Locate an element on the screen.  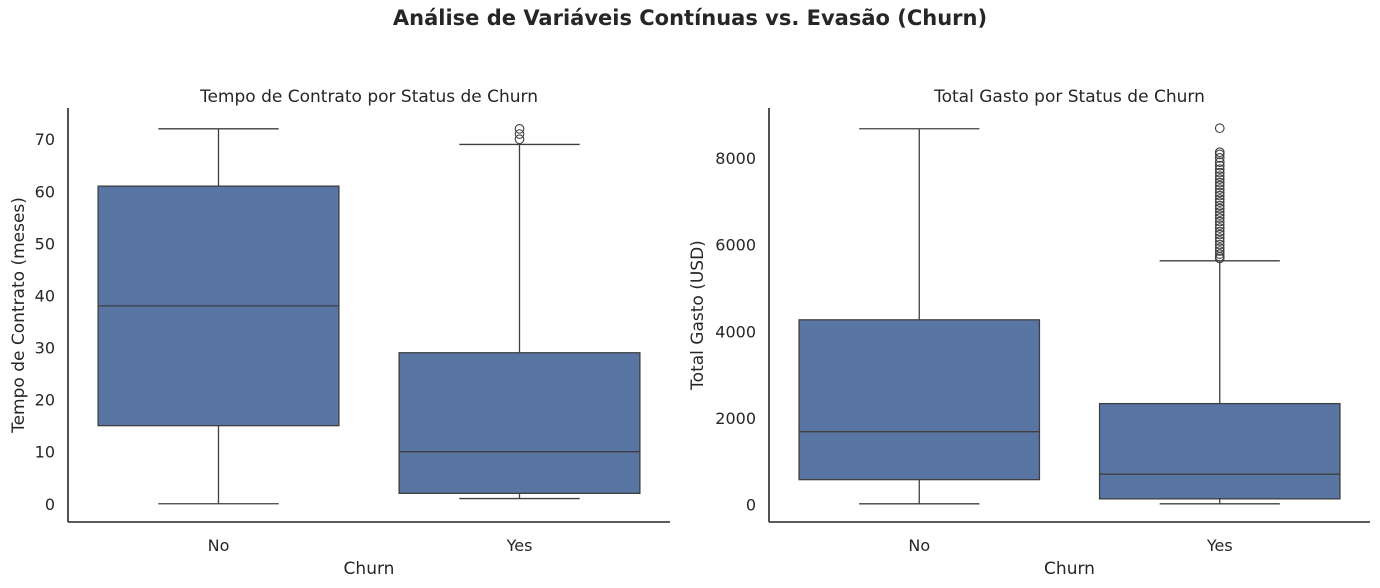
y-tick-label: 10 is located at coordinates (45, 452).